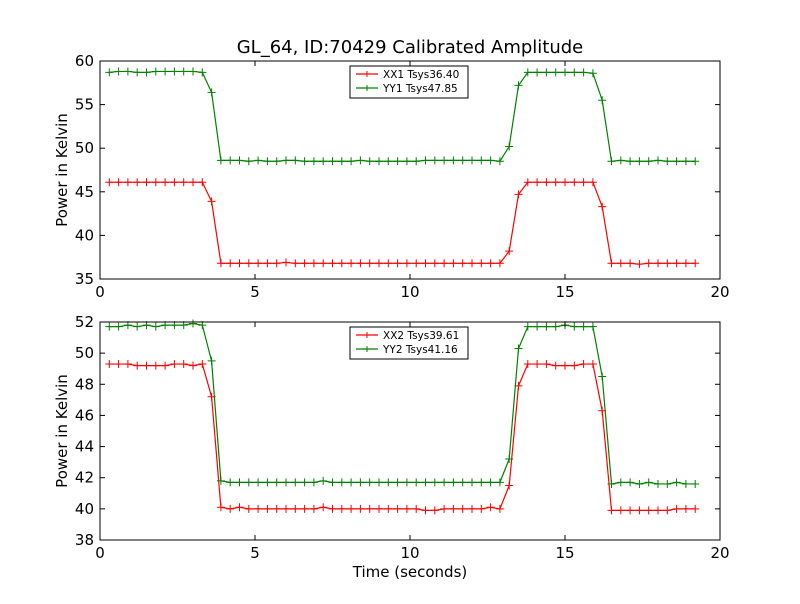 The width and height of the screenshot is (800, 604). I want to click on legend-label: YY2 Tsys41.16, so click(420, 350).